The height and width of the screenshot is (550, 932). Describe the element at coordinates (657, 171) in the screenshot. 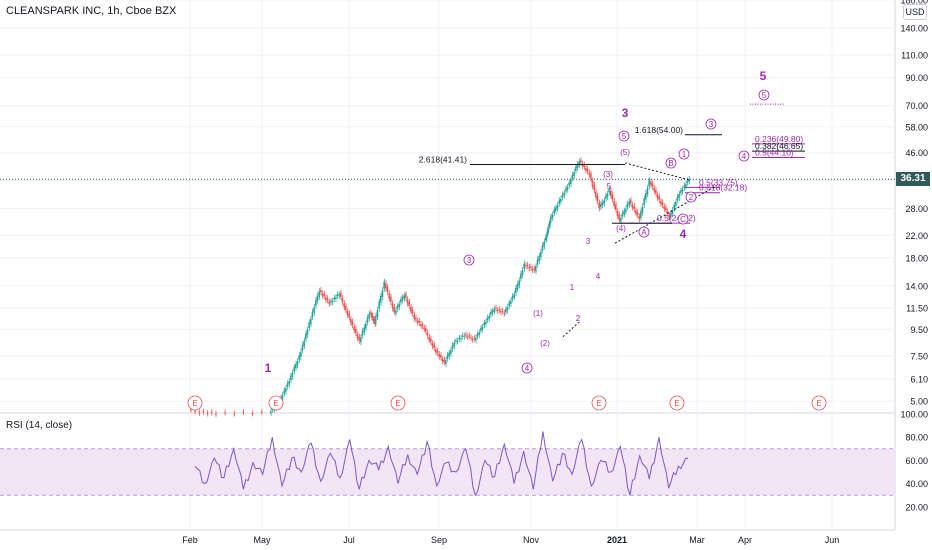

I see `triangle-upper` at that location.